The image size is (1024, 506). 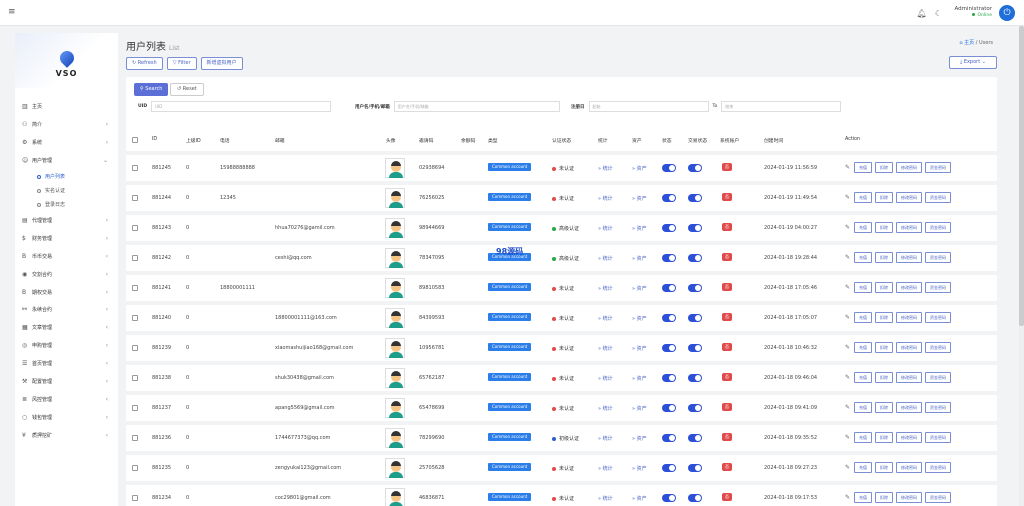 I want to click on date-to-input: 结束, so click(x=781, y=106).